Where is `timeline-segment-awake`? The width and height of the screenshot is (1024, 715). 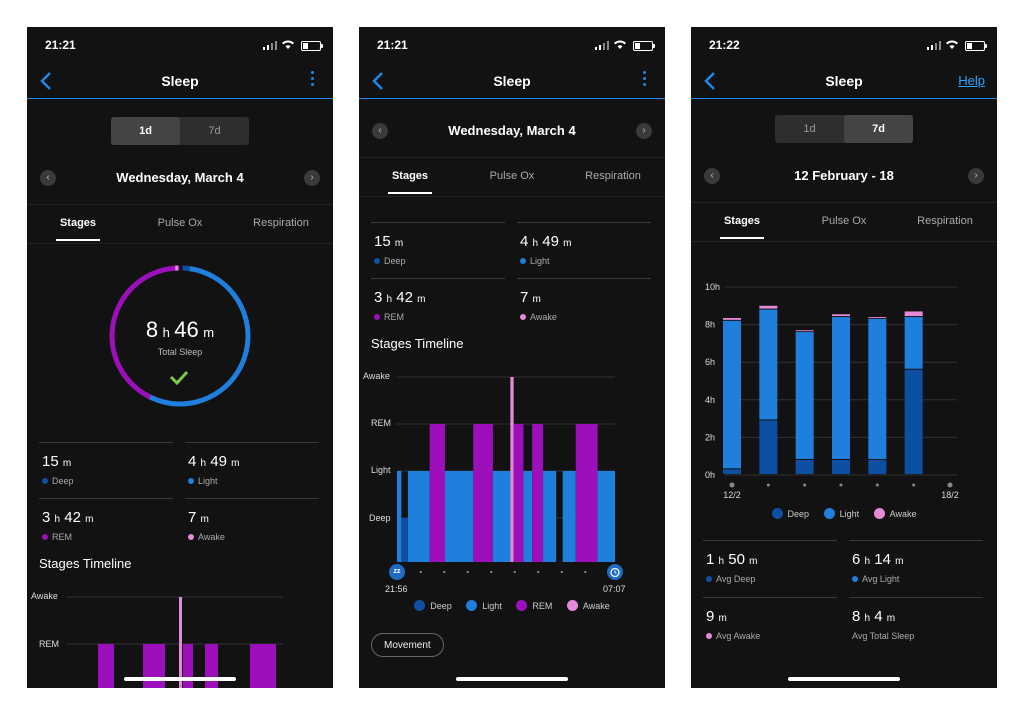
timeline-segment-awake is located at coordinates (512, 469).